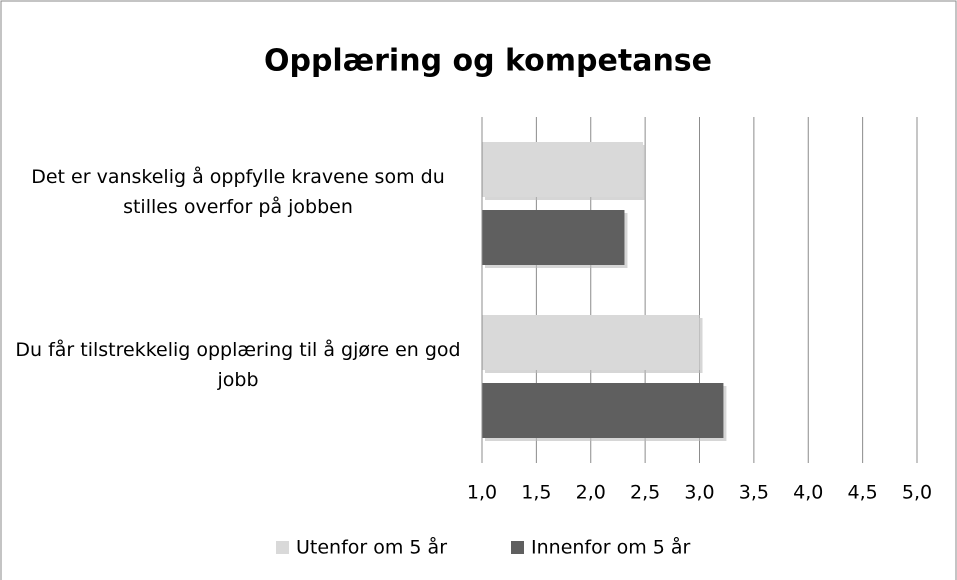  What do you see at coordinates (611, 547) in the screenshot?
I see `legend-label: Innenfor om 5 år` at bounding box center [611, 547].